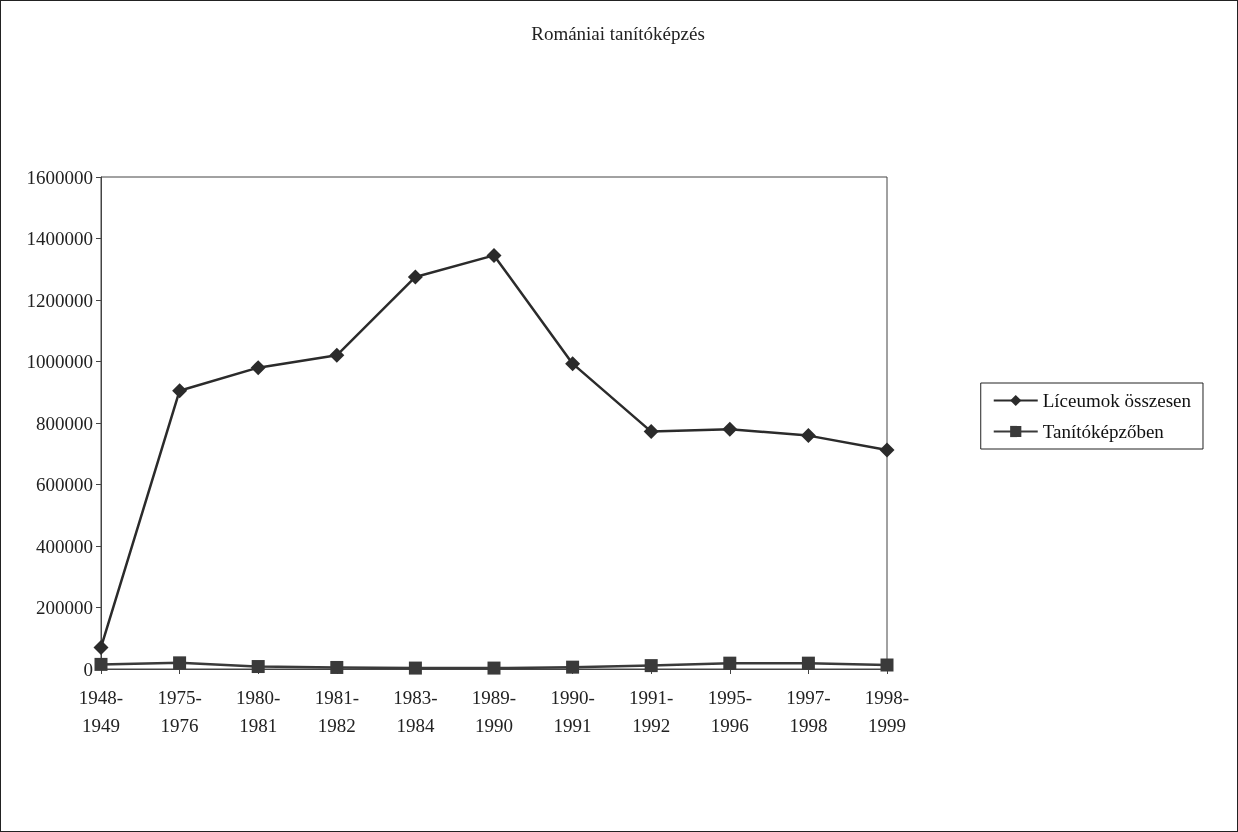 This screenshot has width=1238, height=832. What do you see at coordinates (88, 669) in the screenshot?
I see `y-tick-label: 0` at bounding box center [88, 669].